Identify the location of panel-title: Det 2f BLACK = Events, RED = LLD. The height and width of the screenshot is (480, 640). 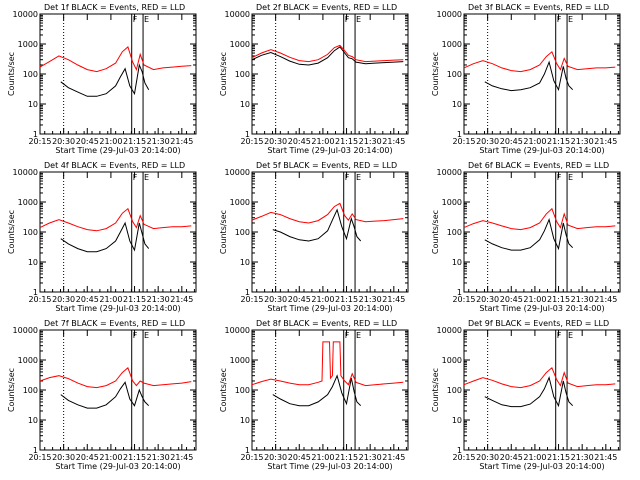
(326, 7).